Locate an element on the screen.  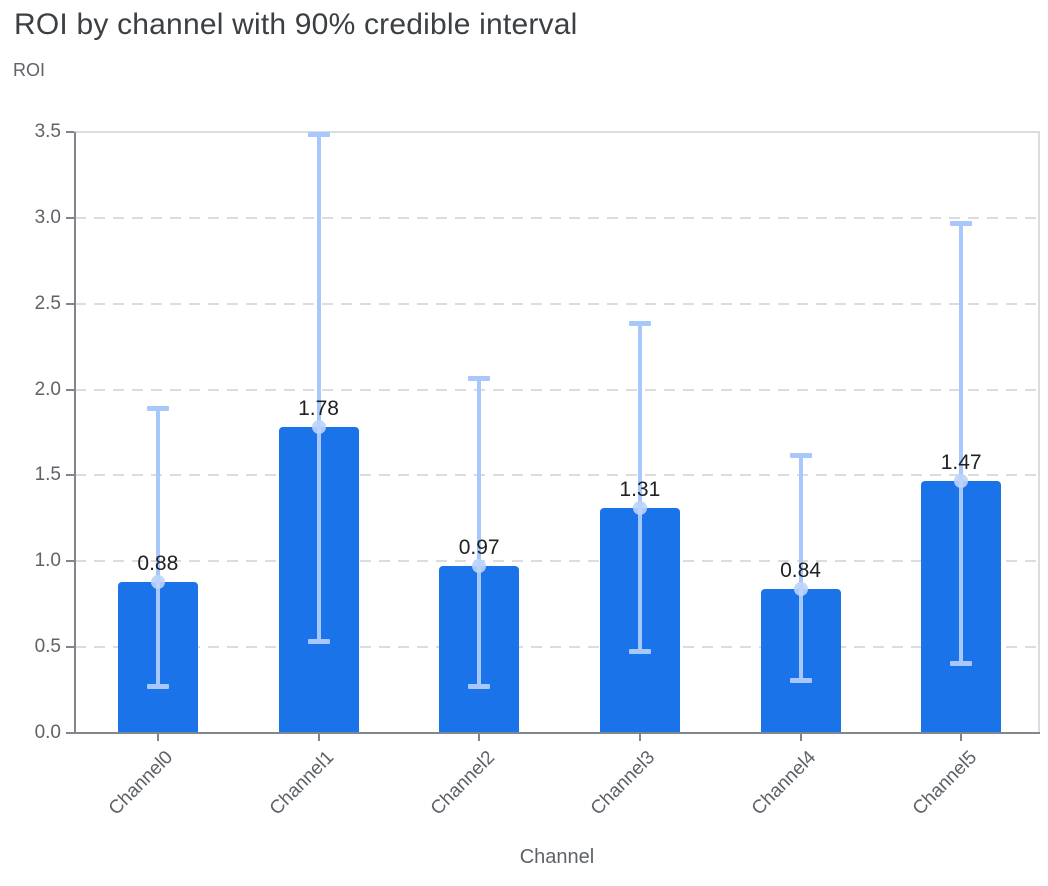
bar-value-label: 1.47 is located at coordinates (961, 462).